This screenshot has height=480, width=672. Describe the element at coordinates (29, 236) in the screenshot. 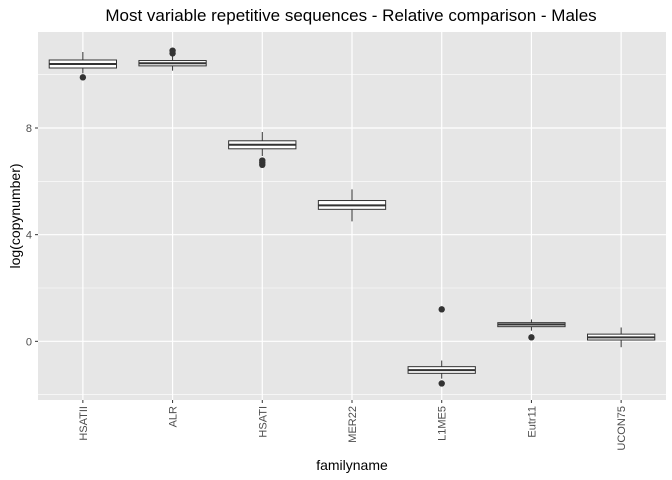

I see `y-tick-label: 4` at that location.